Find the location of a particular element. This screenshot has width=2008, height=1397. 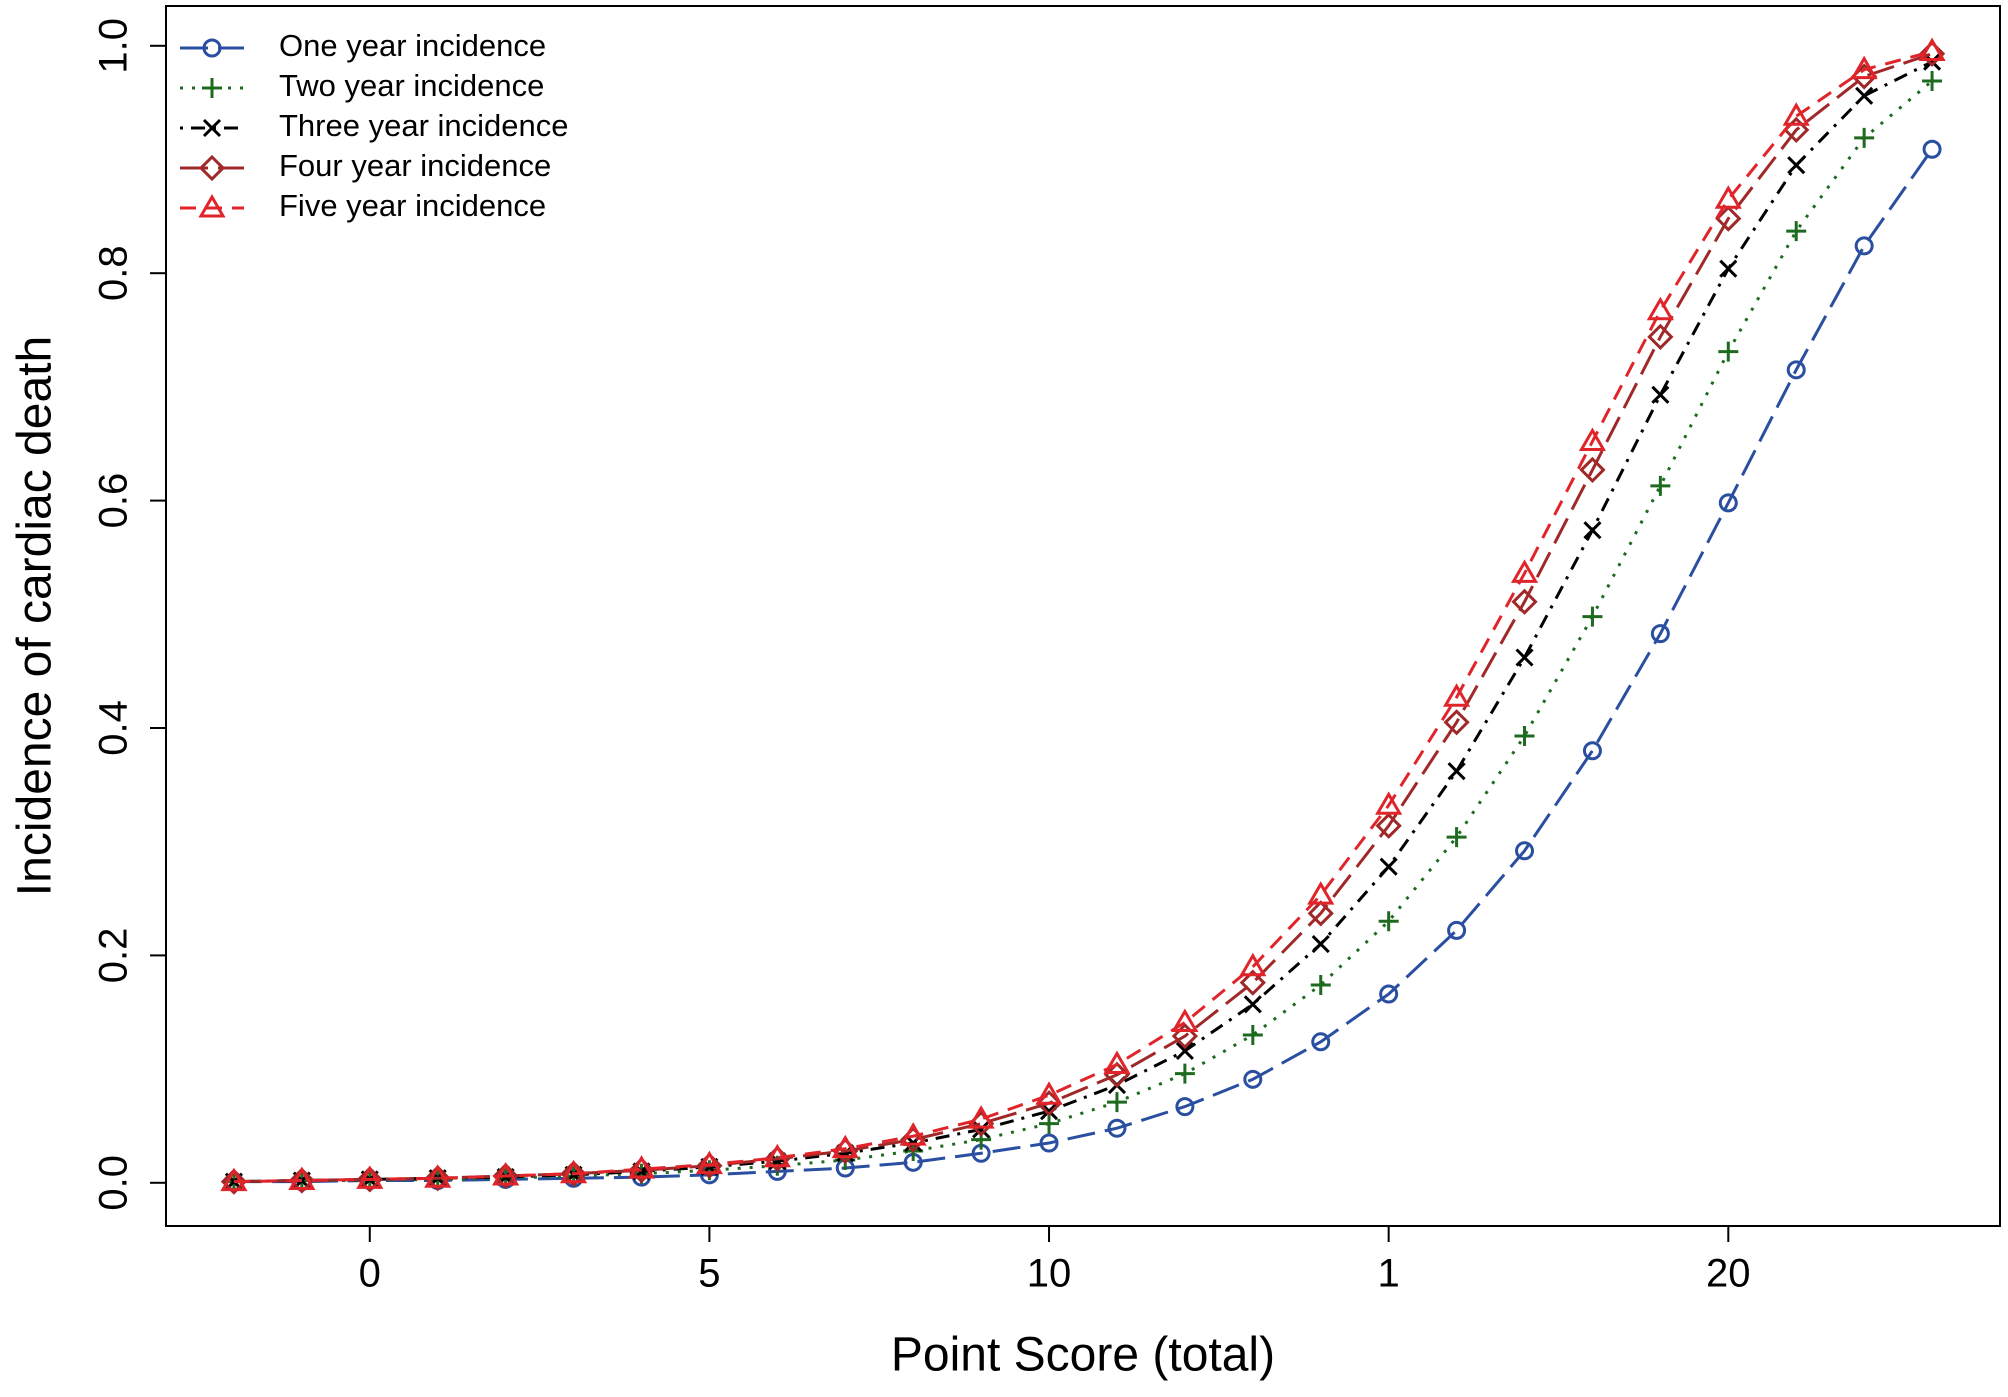

y-tick-label: 0.4 is located at coordinates (114, 728).